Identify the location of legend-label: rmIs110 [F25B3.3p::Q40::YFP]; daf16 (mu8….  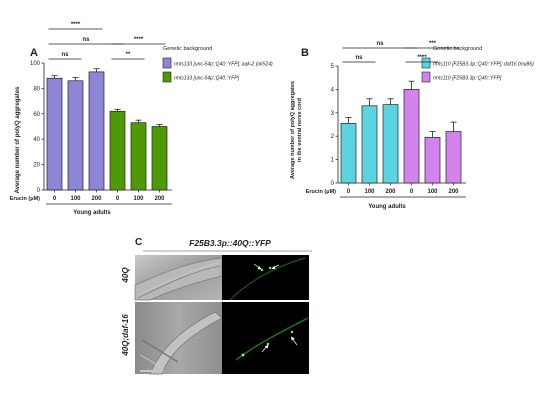
(483, 65).